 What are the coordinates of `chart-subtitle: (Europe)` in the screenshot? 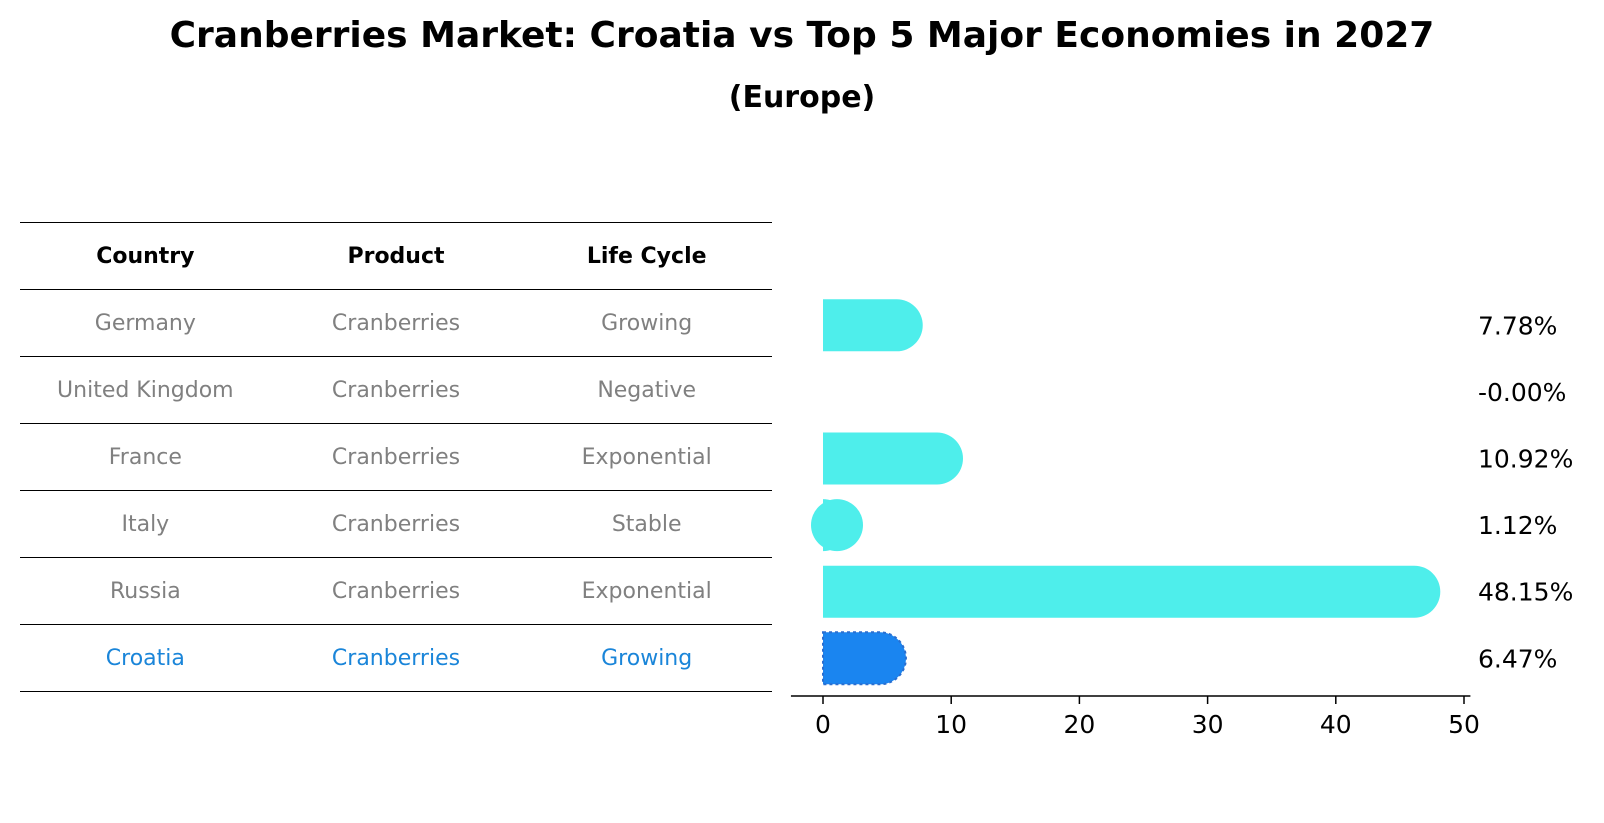 It's located at (802, 97).